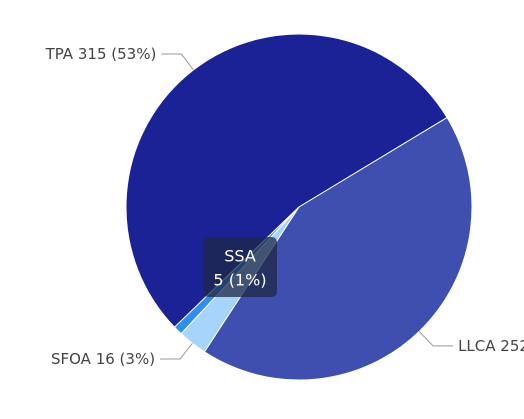 This screenshot has height=419, width=524. Describe the element at coordinates (125, 359) in the screenshot. I see `slice-label-value: 16 (3%)` at that location.